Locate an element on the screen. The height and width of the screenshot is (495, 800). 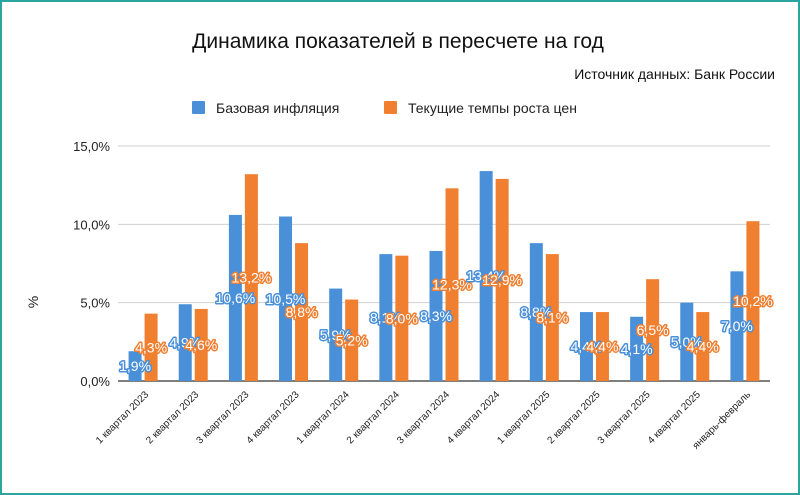
data-label-base-inflation: 5,9% is located at coordinates (336, 335).